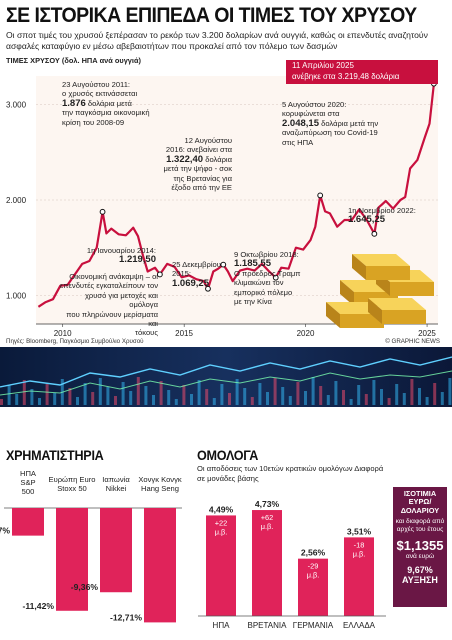  I want to click on x-tick-label: 2015, so click(184, 333).